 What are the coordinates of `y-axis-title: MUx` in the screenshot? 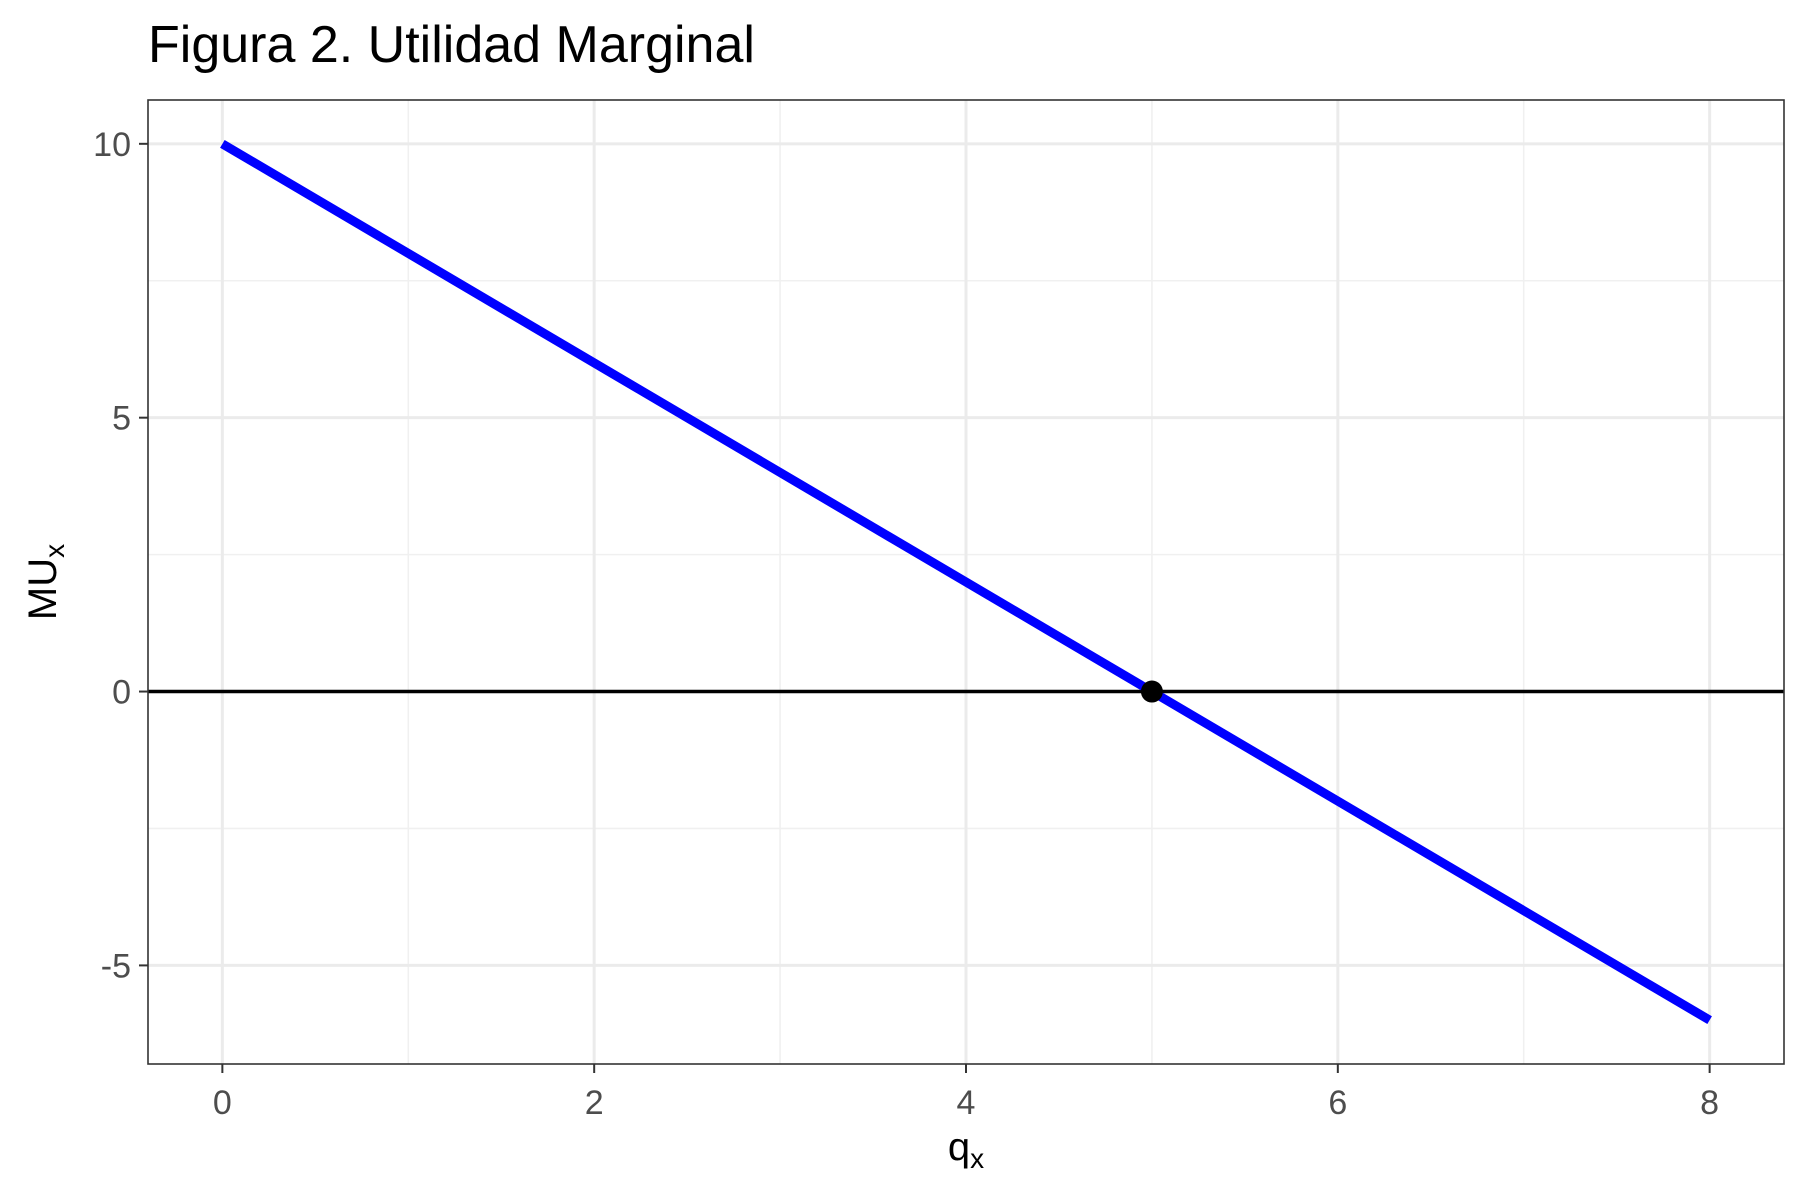 It's located at (45, 582).